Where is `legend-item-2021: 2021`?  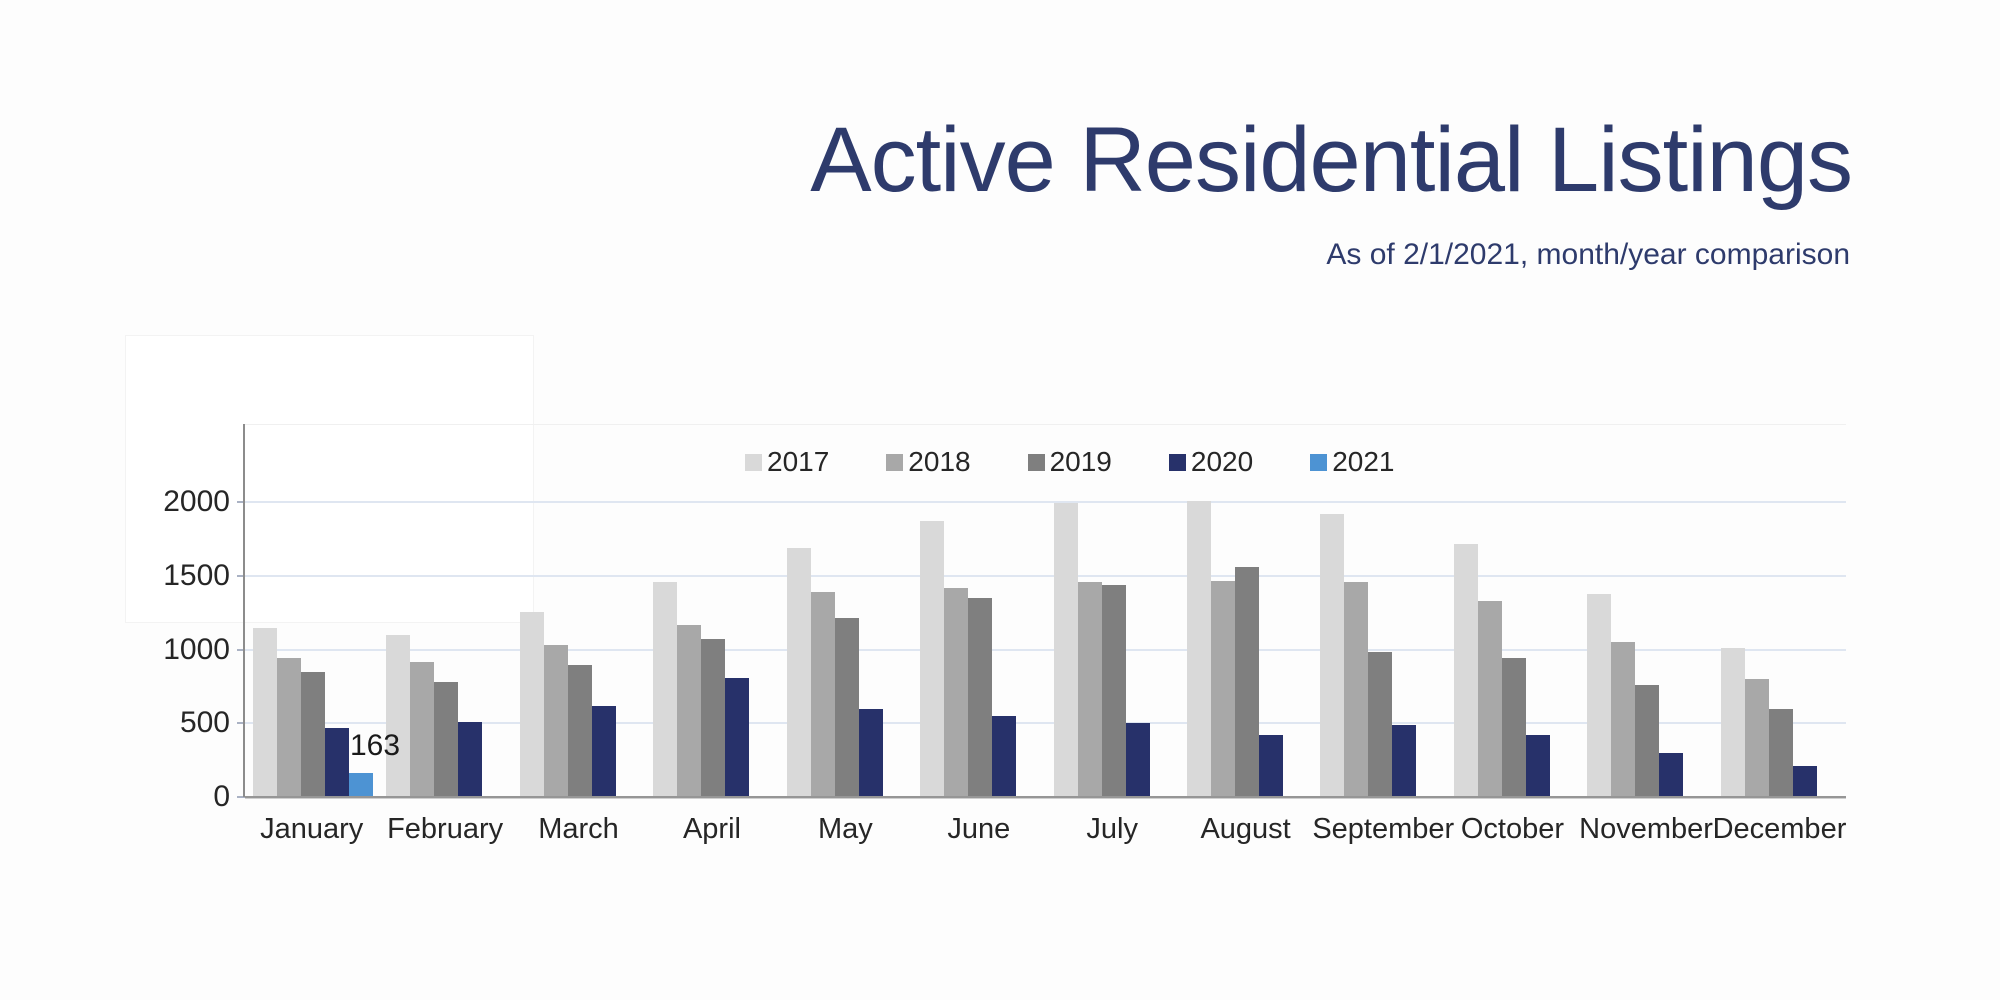
legend-item-2021: 2021 is located at coordinates (1352, 462).